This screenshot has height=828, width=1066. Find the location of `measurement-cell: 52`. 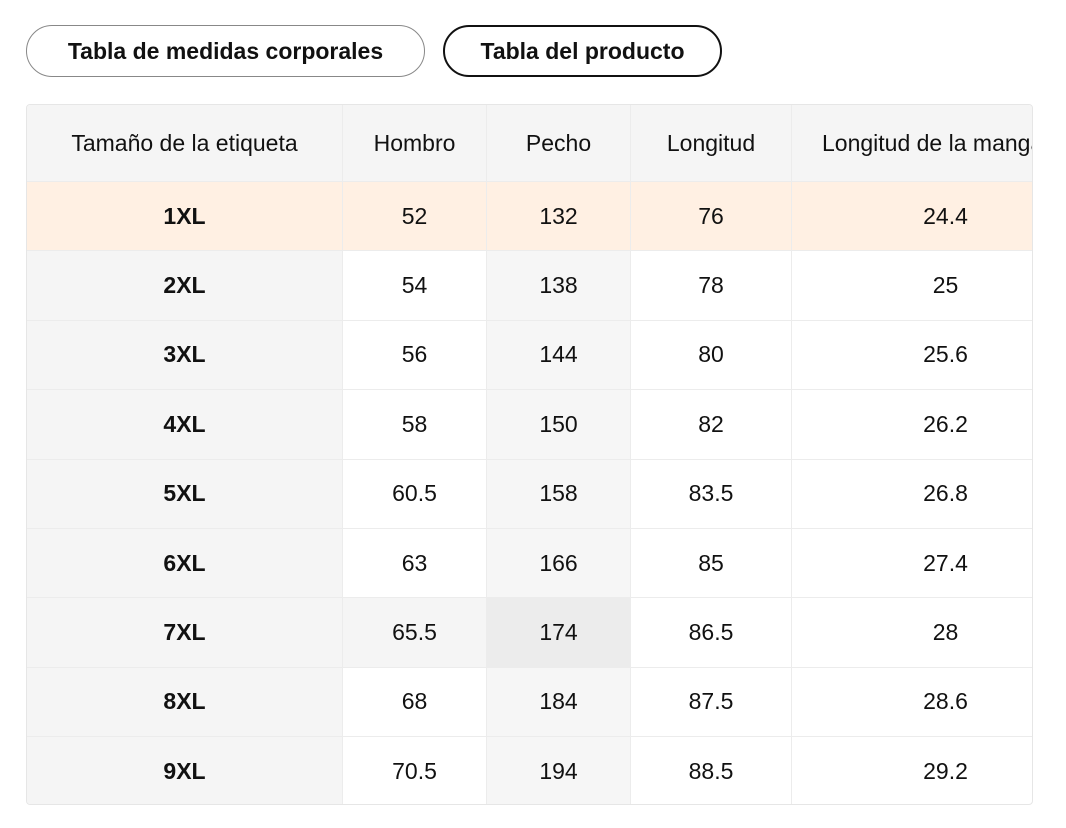

measurement-cell: 52 is located at coordinates (415, 217).